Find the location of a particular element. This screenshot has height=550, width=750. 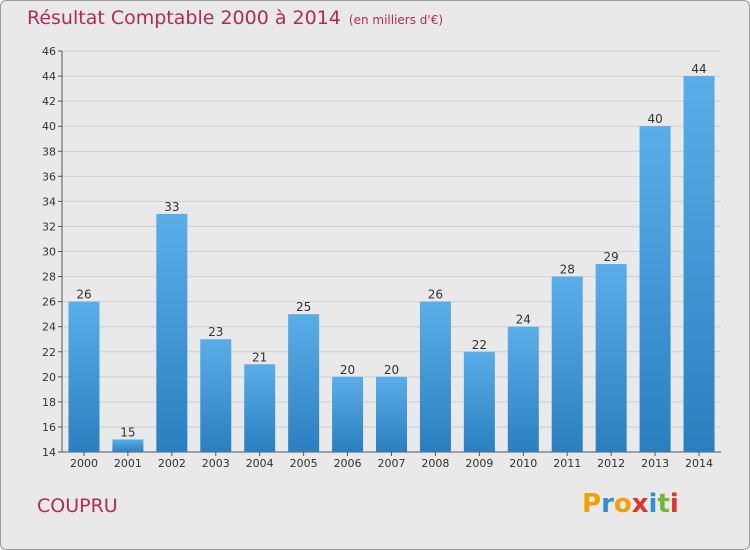

x-tick-label-2013: 2013 is located at coordinates (655, 463).